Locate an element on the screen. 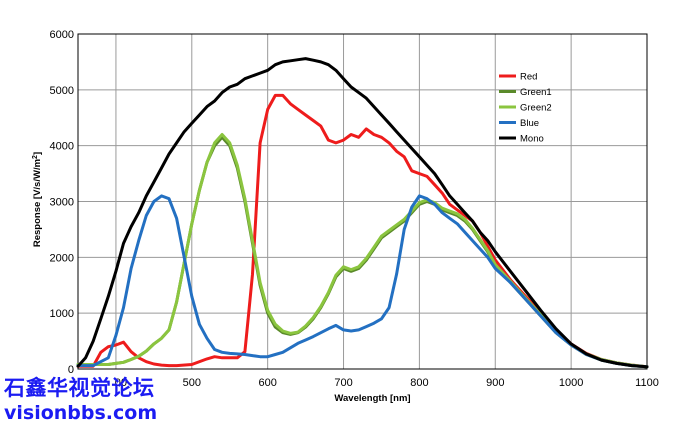 This screenshot has height=428, width=690. x-tick-label-partial: 00 is located at coordinates (121, 383).